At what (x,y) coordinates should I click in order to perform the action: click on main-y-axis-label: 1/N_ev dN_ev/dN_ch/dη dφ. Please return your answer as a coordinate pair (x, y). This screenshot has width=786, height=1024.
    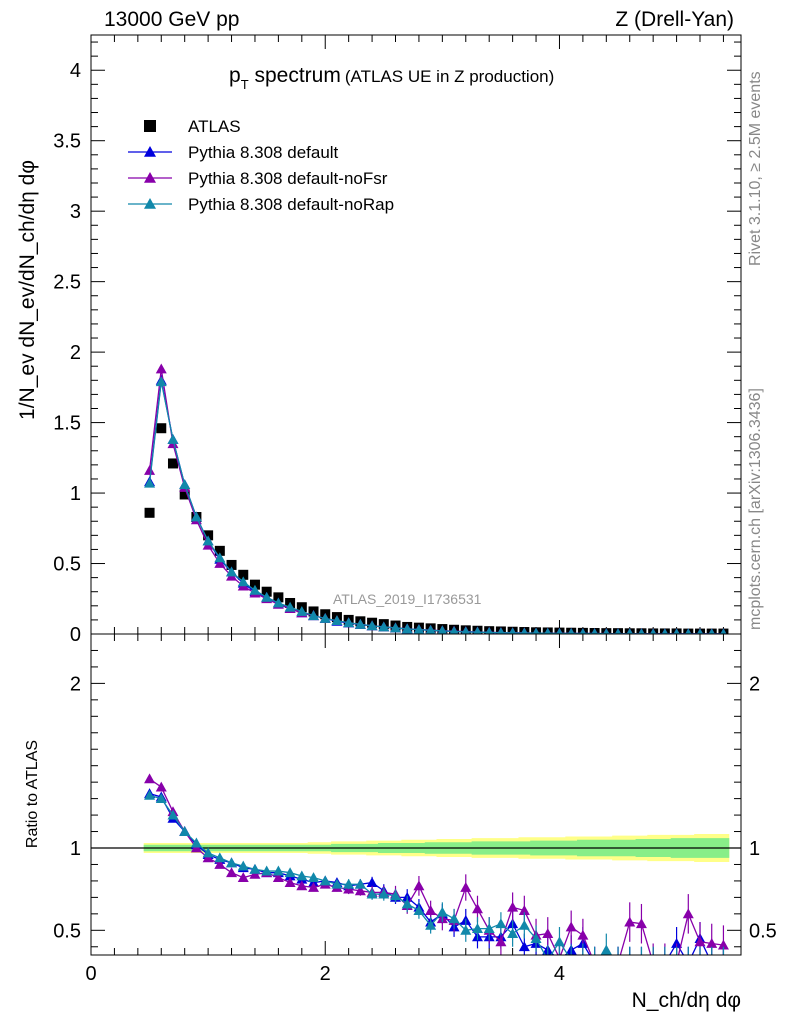
    Looking at the image, I should click on (27, 290).